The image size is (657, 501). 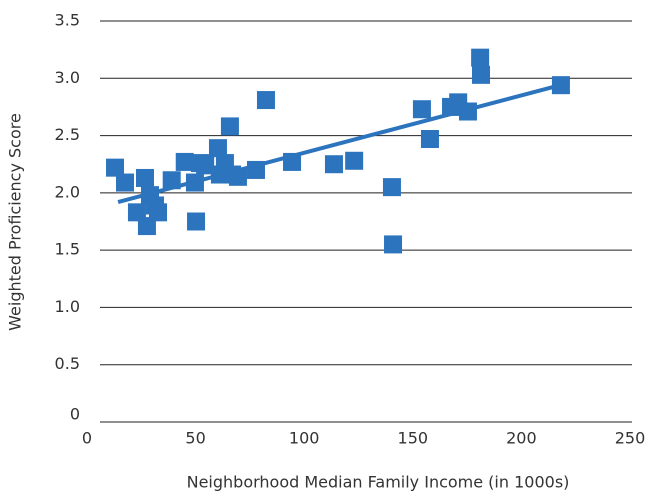 What do you see at coordinates (15, 222) in the screenshot?
I see `y-axis-label: Weighted Proficiency Score` at bounding box center [15, 222].